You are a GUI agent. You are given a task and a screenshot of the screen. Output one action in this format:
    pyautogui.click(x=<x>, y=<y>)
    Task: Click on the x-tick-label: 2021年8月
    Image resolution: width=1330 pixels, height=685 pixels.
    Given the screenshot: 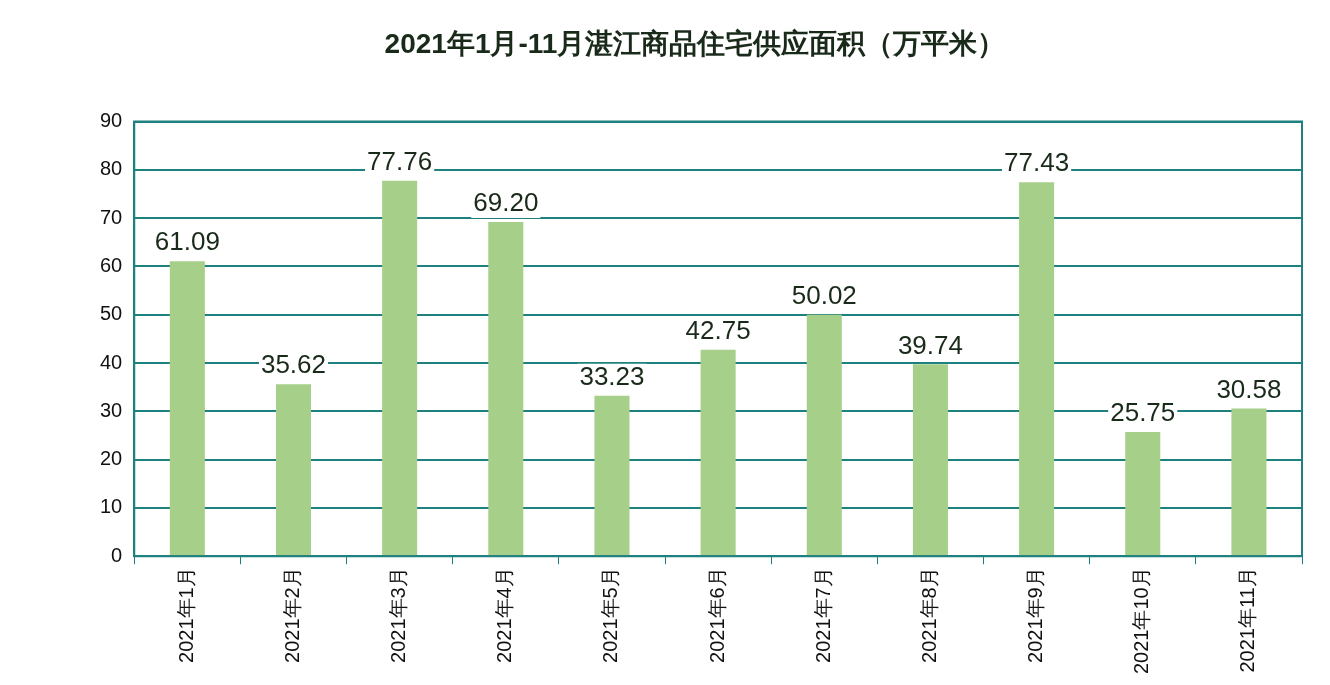 What is the action you would take?
    pyautogui.click(x=928, y=615)
    